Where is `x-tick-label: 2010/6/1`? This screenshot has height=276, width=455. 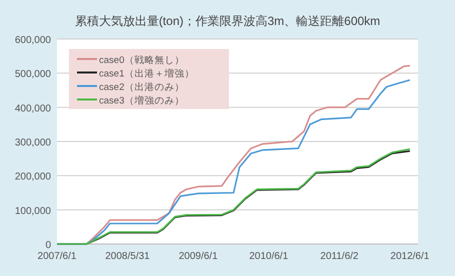
x-tick-label: 2010/6/1 is located at coordinates (269, 256).